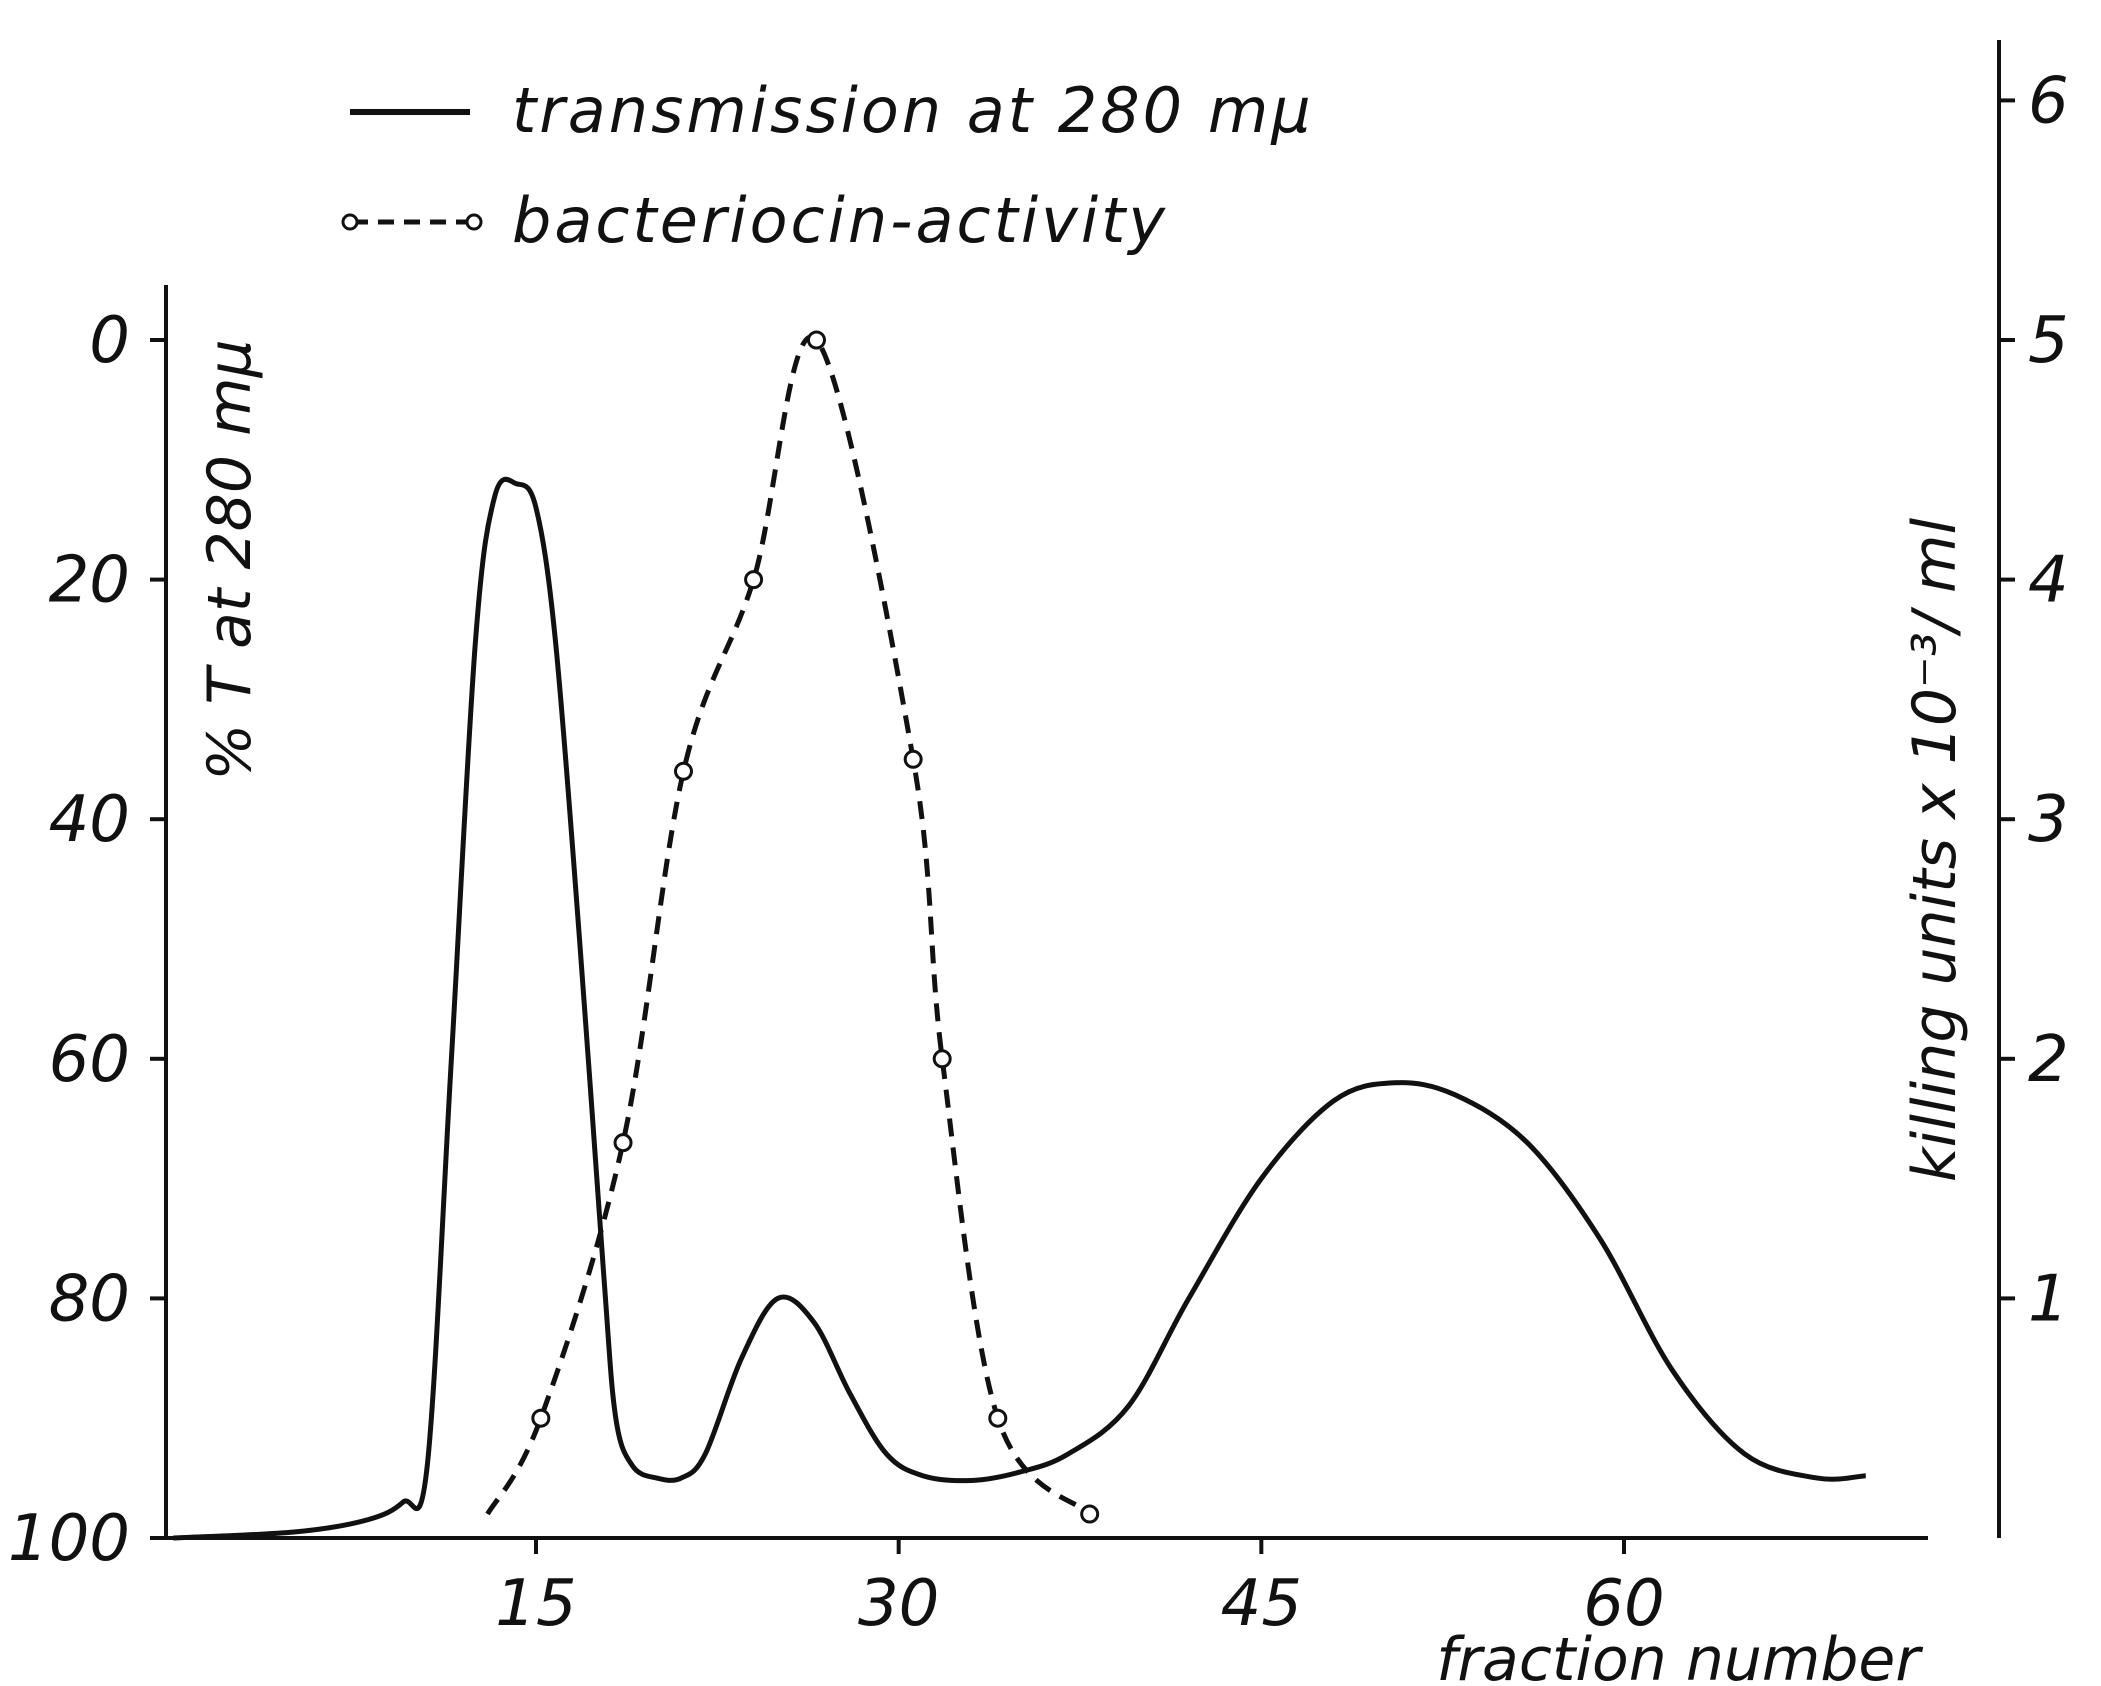 This screenshot has width=2101, height=1686. I want to click on x-tick-label: 60, so click(1623, 1604).